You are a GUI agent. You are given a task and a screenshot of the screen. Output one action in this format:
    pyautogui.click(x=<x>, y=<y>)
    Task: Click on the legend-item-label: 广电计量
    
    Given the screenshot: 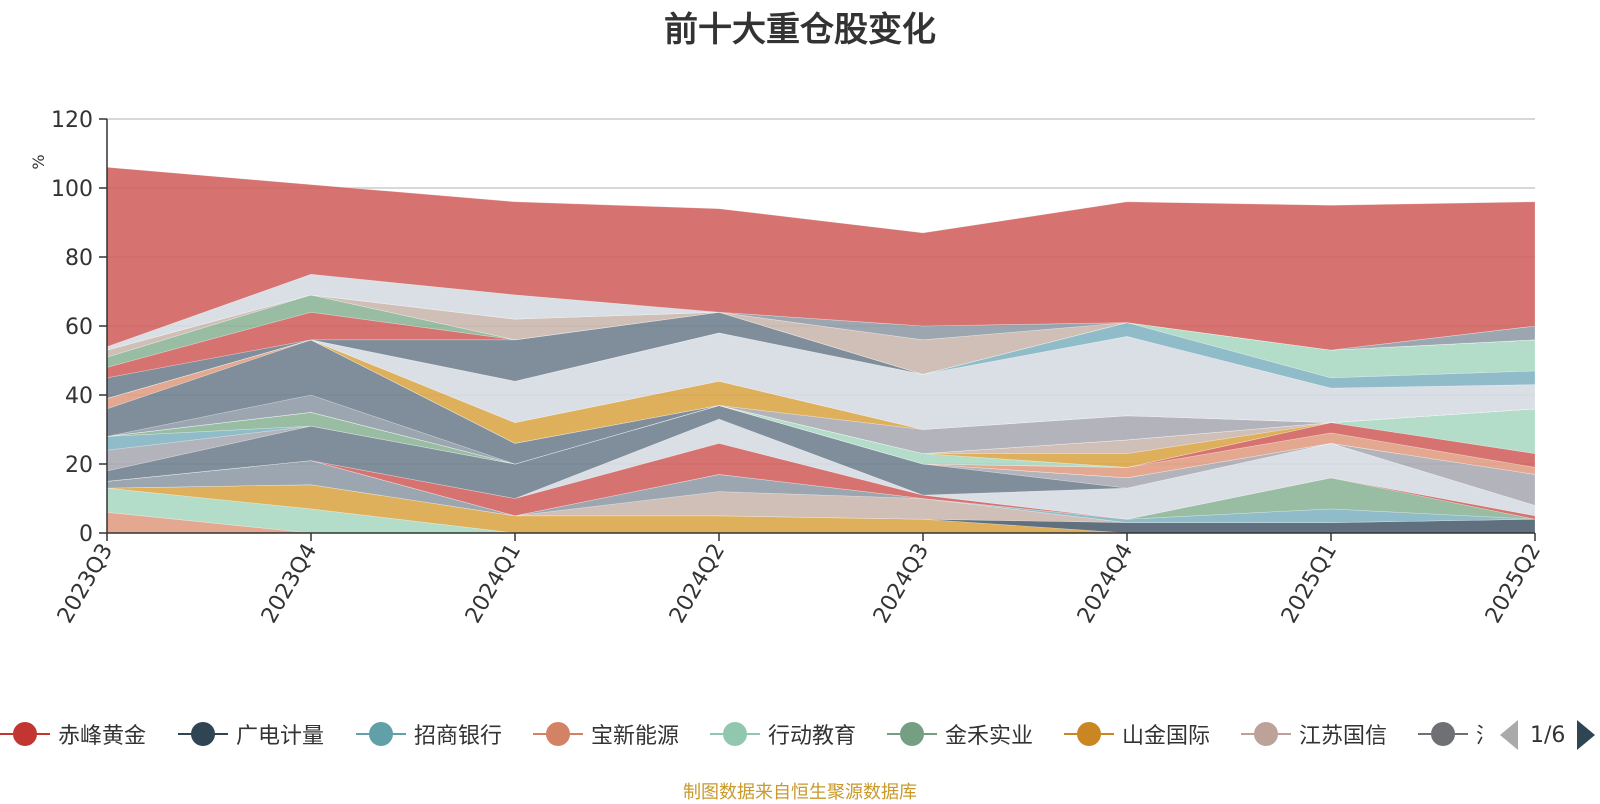 What is the action you would take?
    pyautogui.click(x=280, y=736)
    